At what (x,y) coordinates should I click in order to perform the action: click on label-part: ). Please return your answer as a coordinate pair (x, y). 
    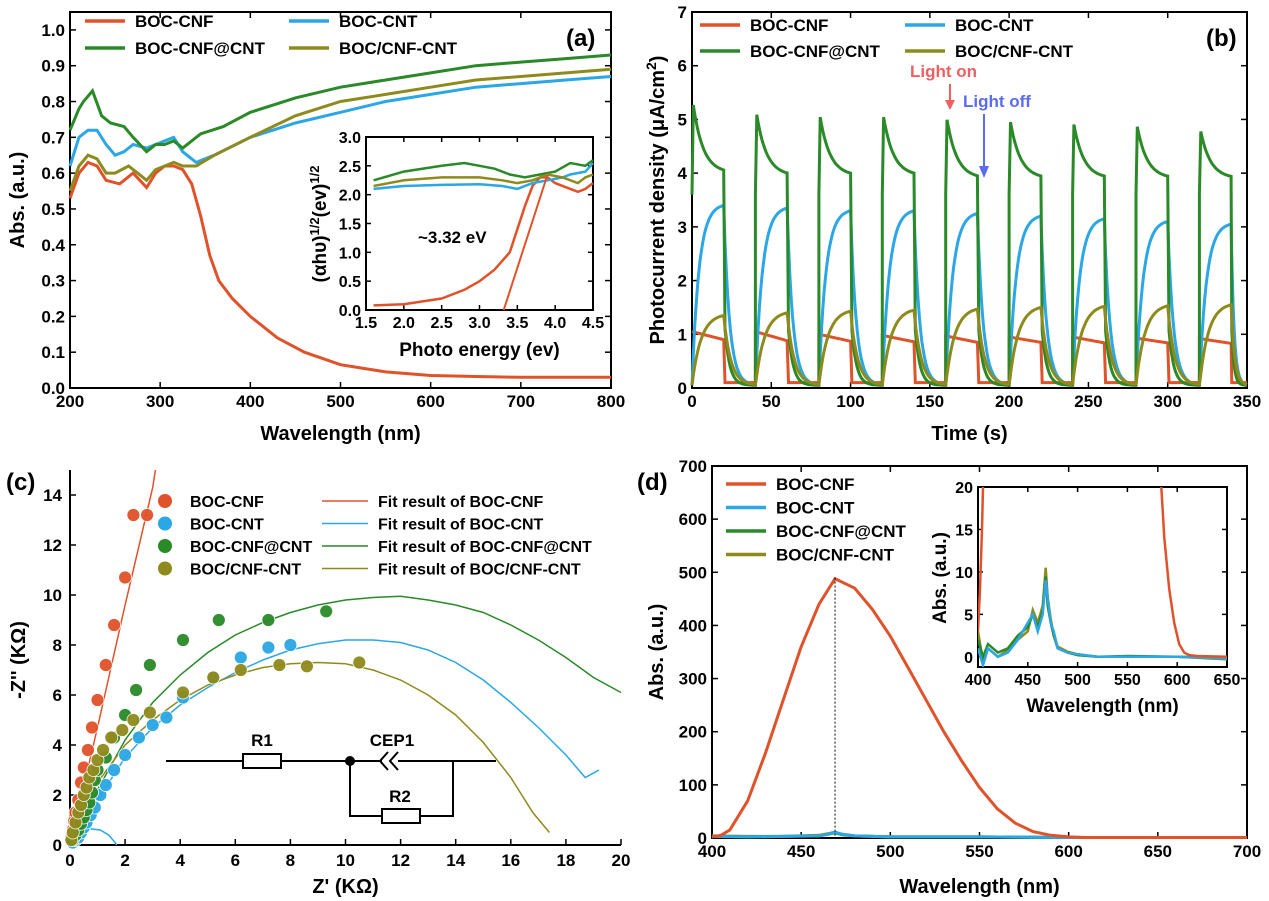
    Looking at the image, I should click on (658, 59).